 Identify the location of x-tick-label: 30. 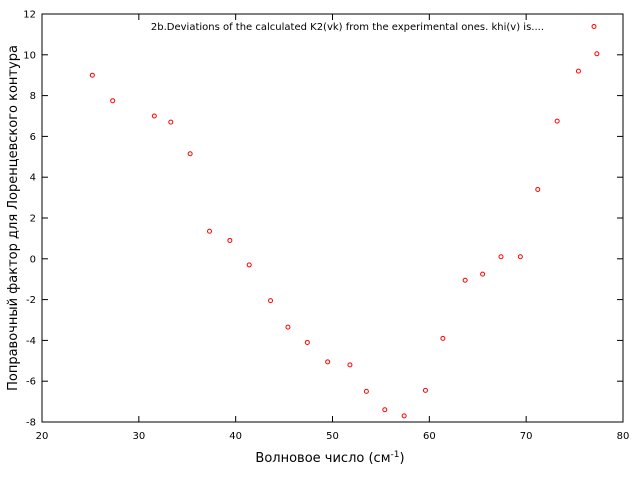
(138, 436).